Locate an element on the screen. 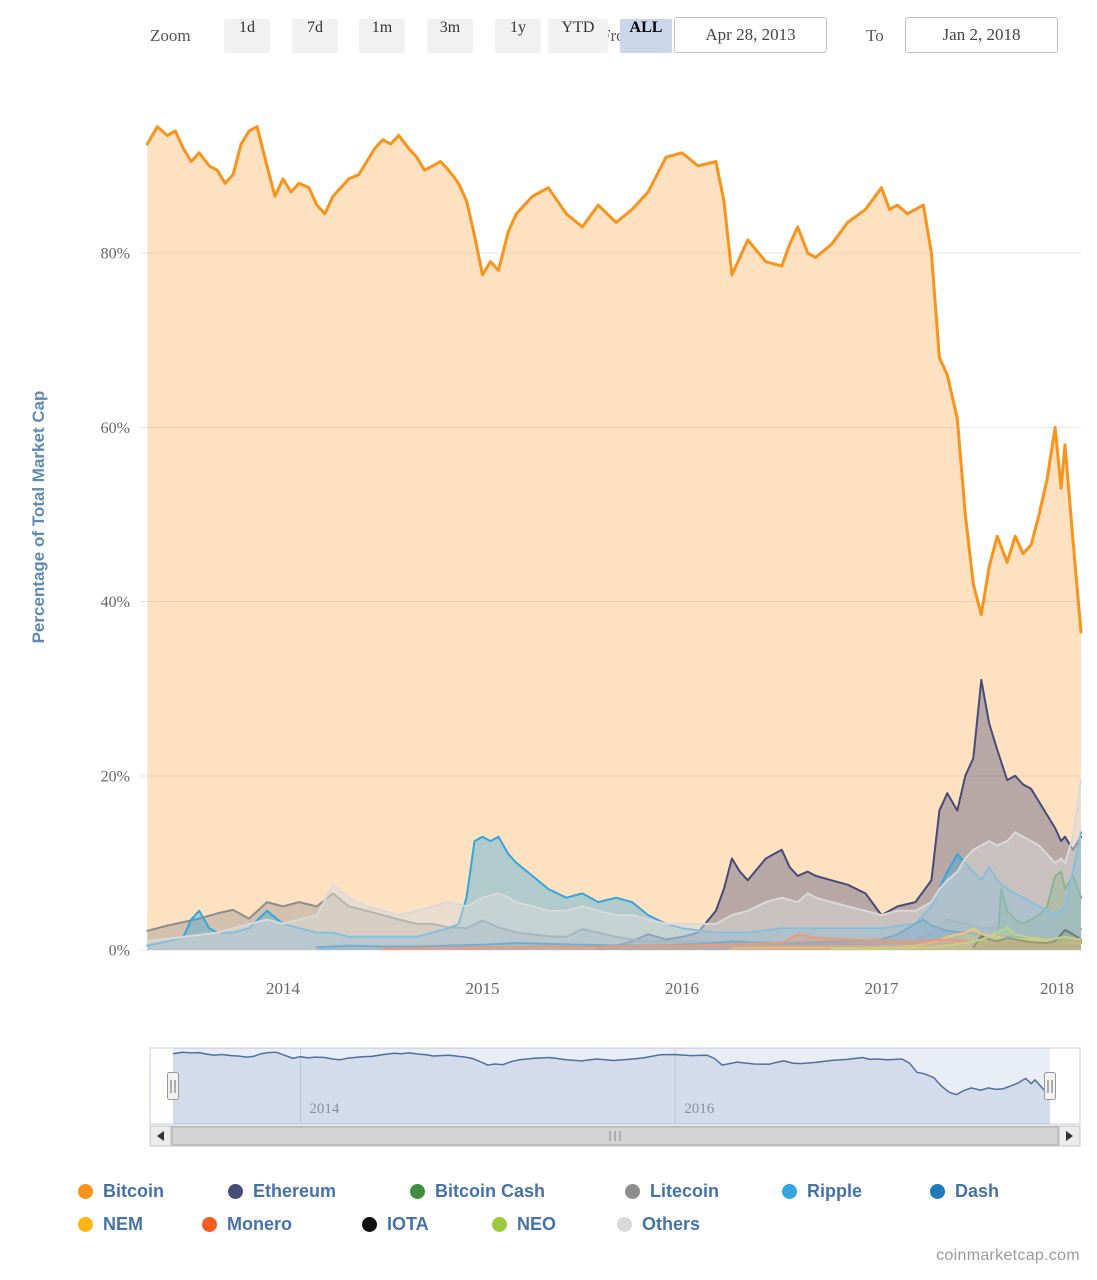 This screenshot has width=1097, height=1280. scrollbar is located at coordinates (615, 1136).